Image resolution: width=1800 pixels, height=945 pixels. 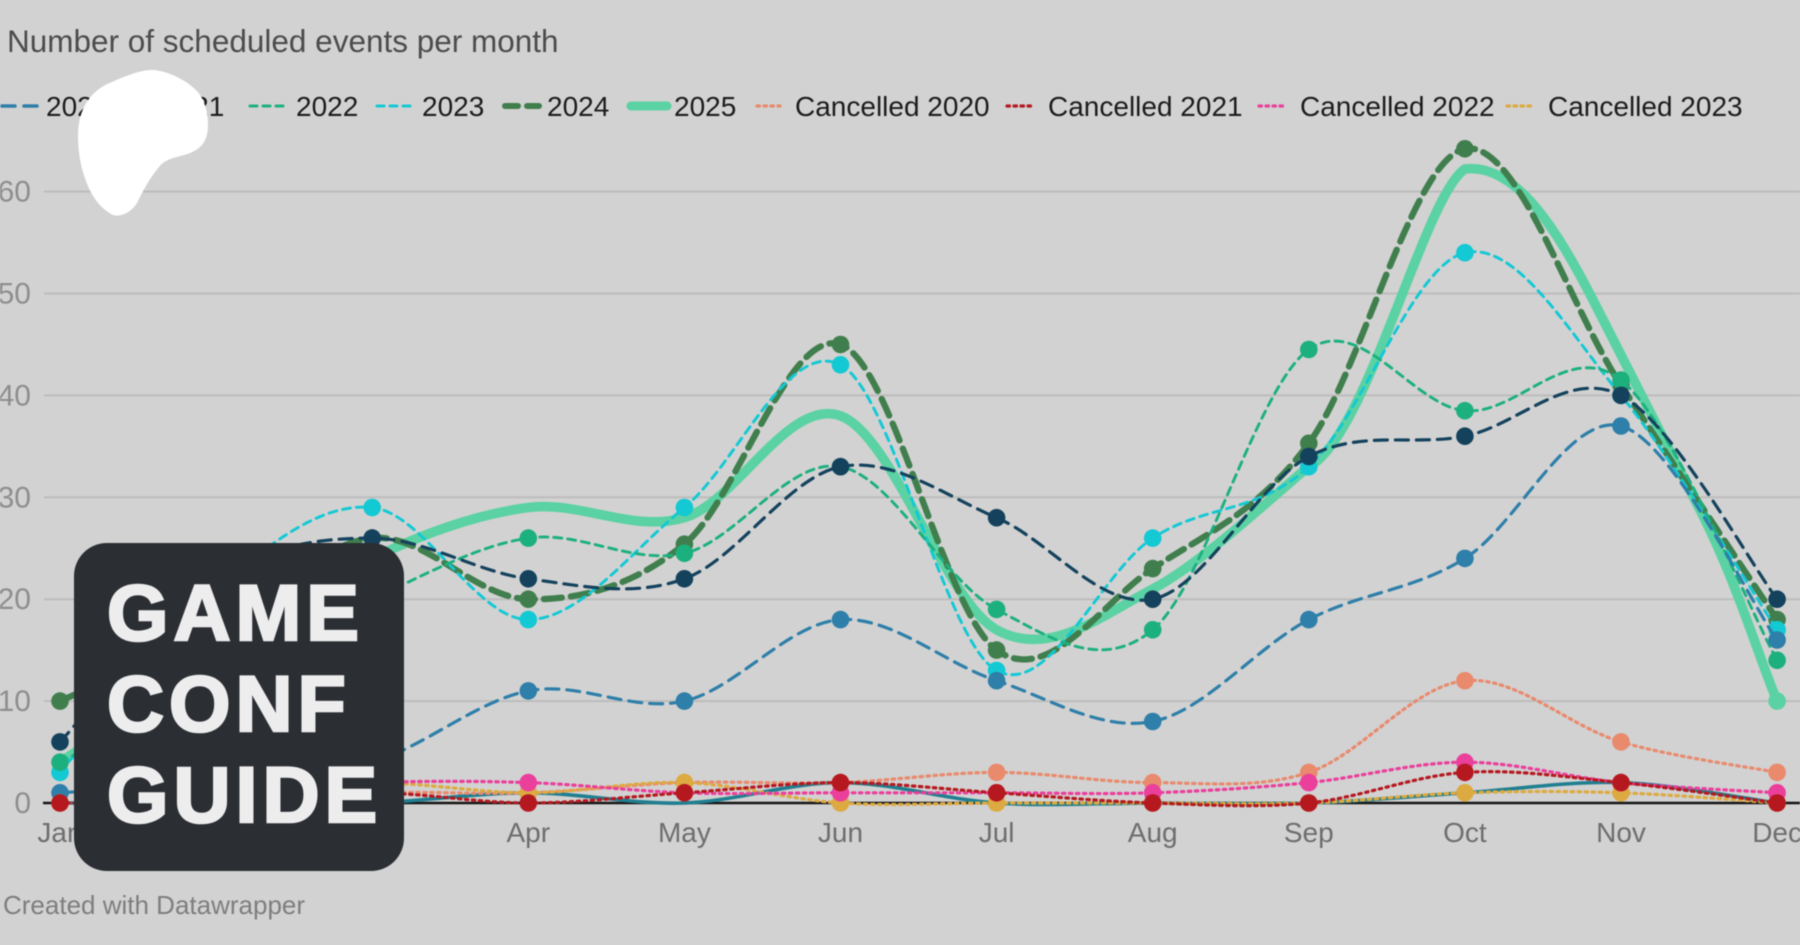 What do you see at coordinates (1645, 106) in the screenshot?
I see `svg-text: Cancelled 2023` at bounding box center [1645, 106].